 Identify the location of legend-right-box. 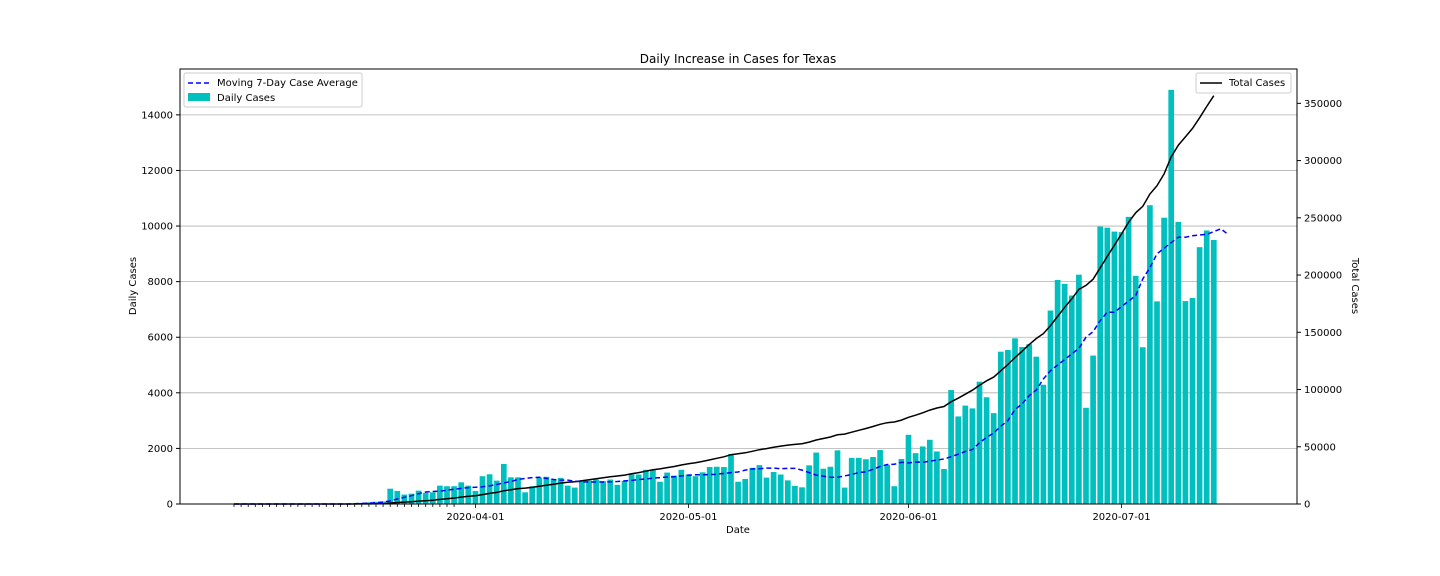
(1243, 83).